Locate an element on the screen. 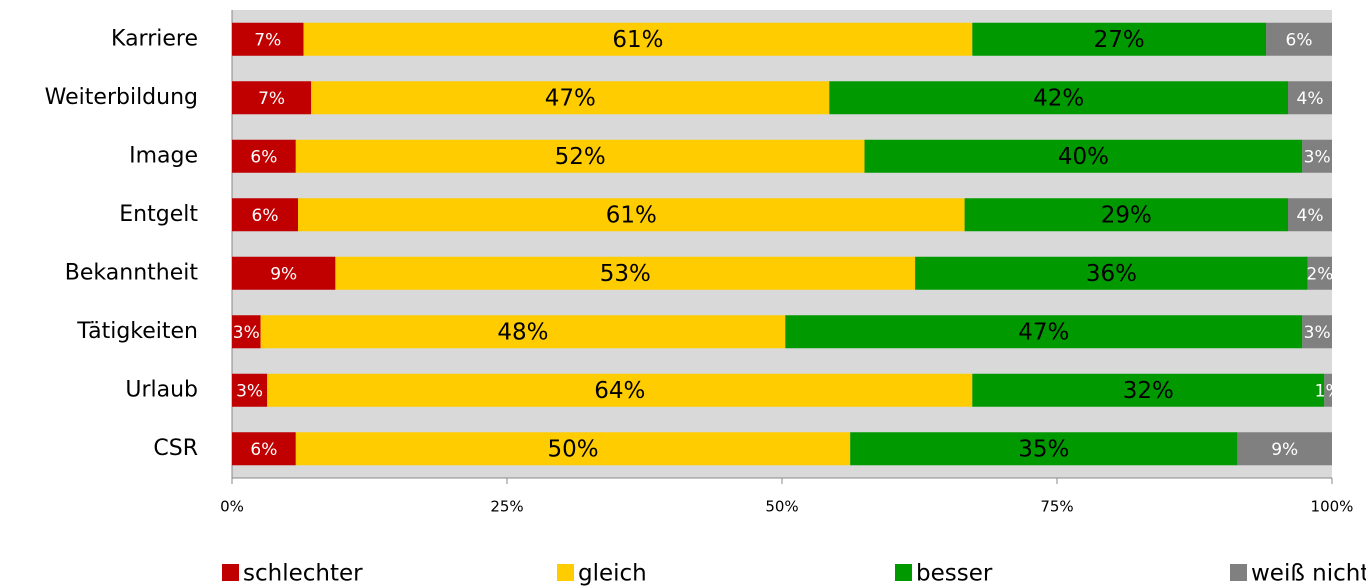 This screenshot has width=1366, height=587. y-tick-label: CSR is located at coordinates (175, 448).